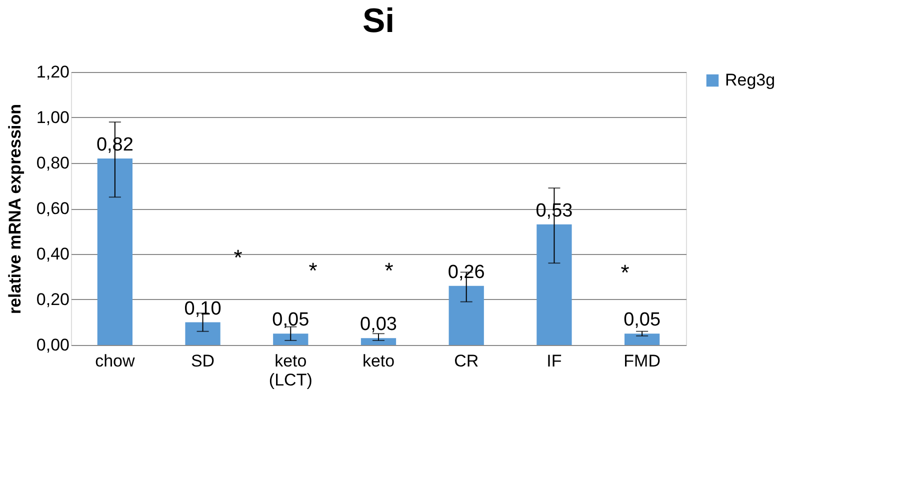  What do you see at coordinates (53, 254) in the screenshot?
I see `y-tick-label: 0,40` at bounding box center [53, 254].